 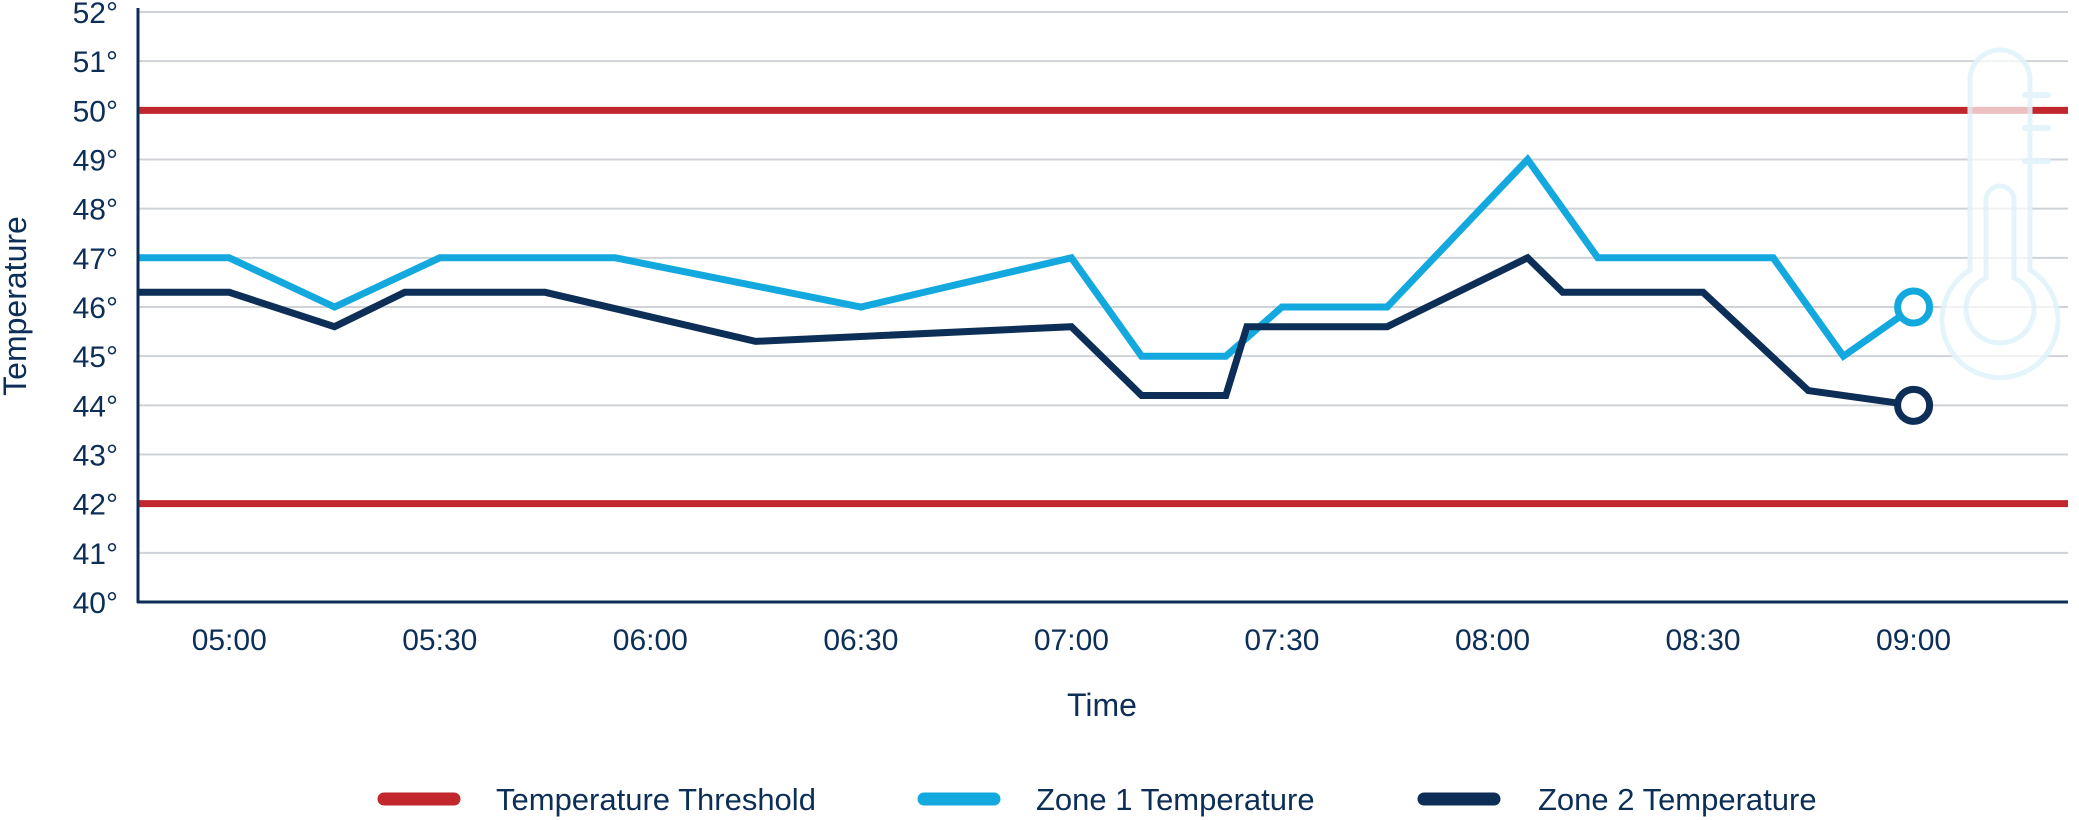 I want to click on y-tick-label: 46°, so click(x=95, y=308).